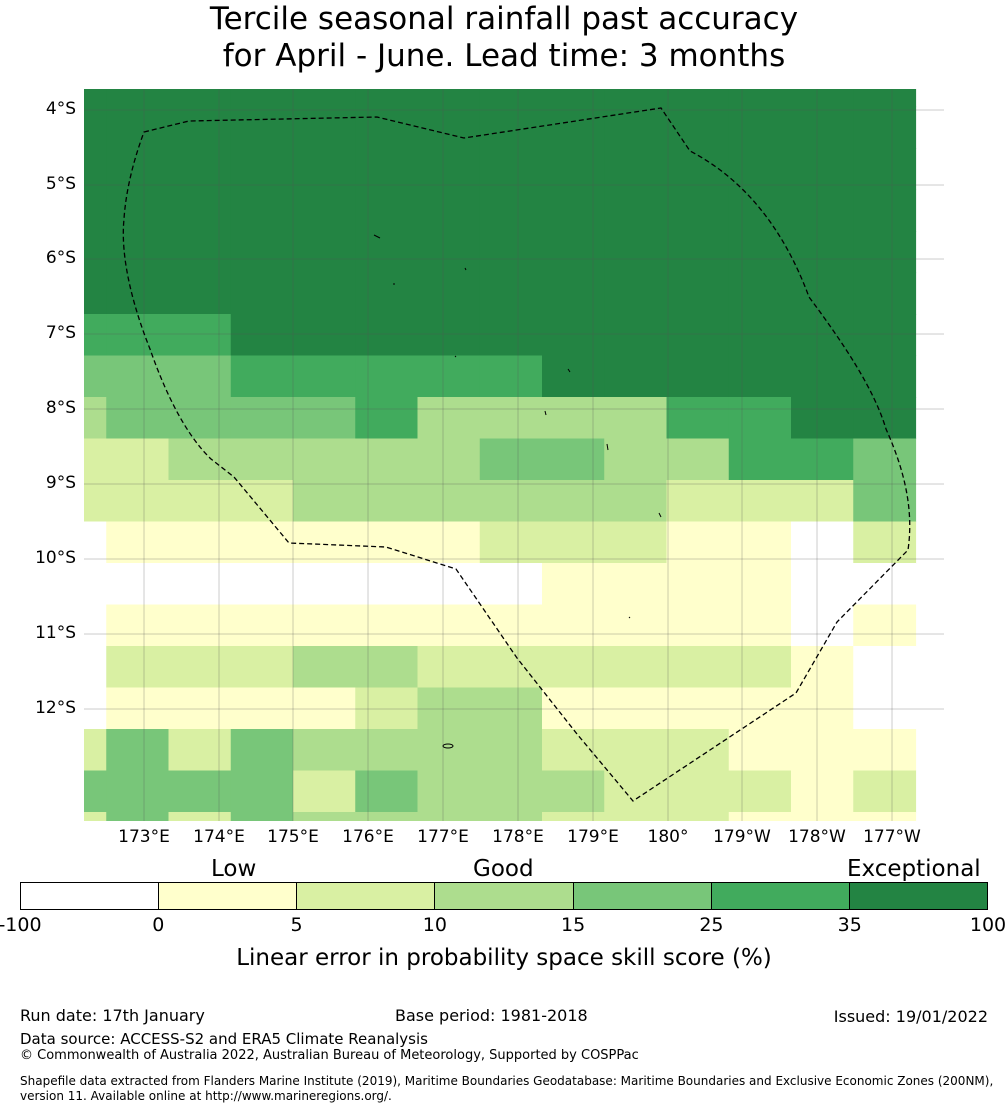  I want to click on longitude-label: 176°E, so click(368, 837).